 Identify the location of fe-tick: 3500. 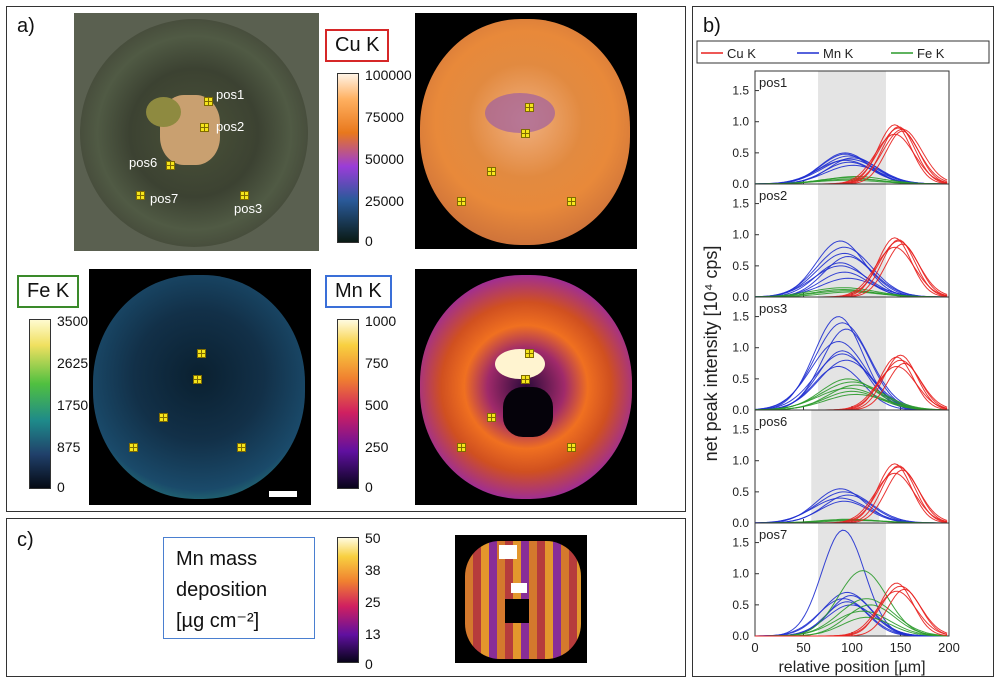
(73, 321).